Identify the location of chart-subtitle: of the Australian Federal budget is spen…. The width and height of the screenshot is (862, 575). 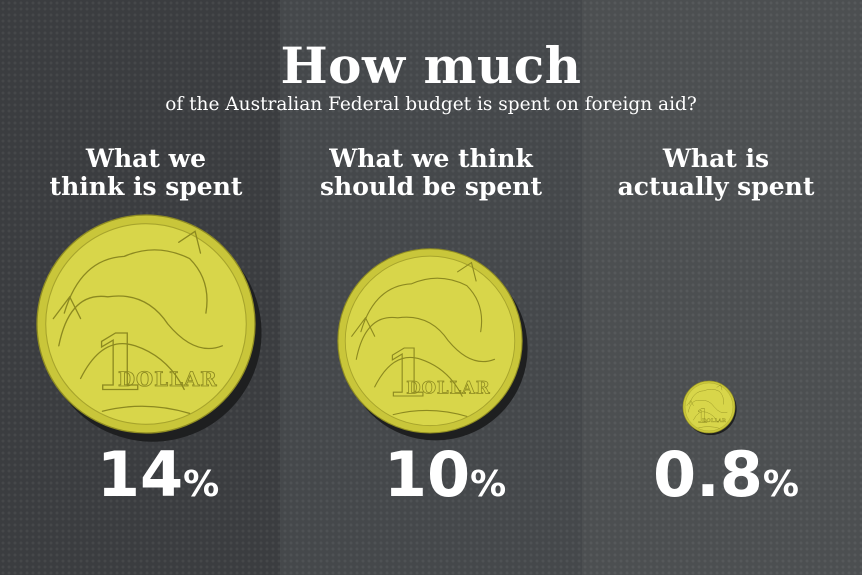
(431, 104).